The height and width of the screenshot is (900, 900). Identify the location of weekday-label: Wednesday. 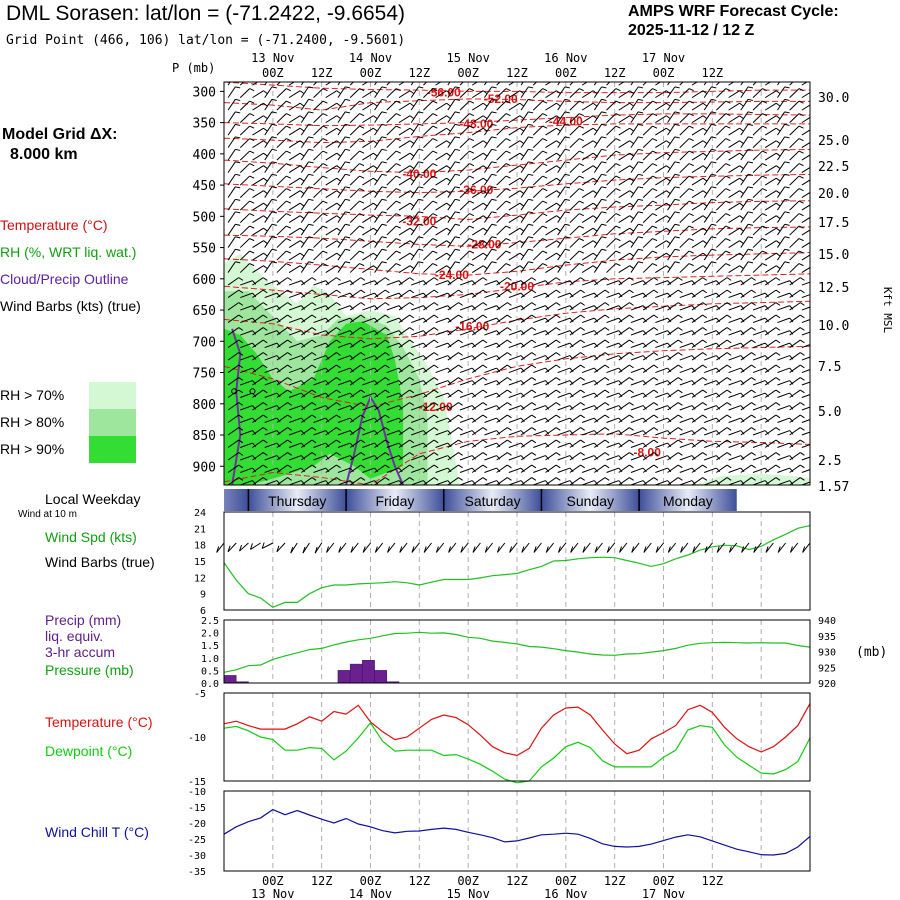
(175, 501).